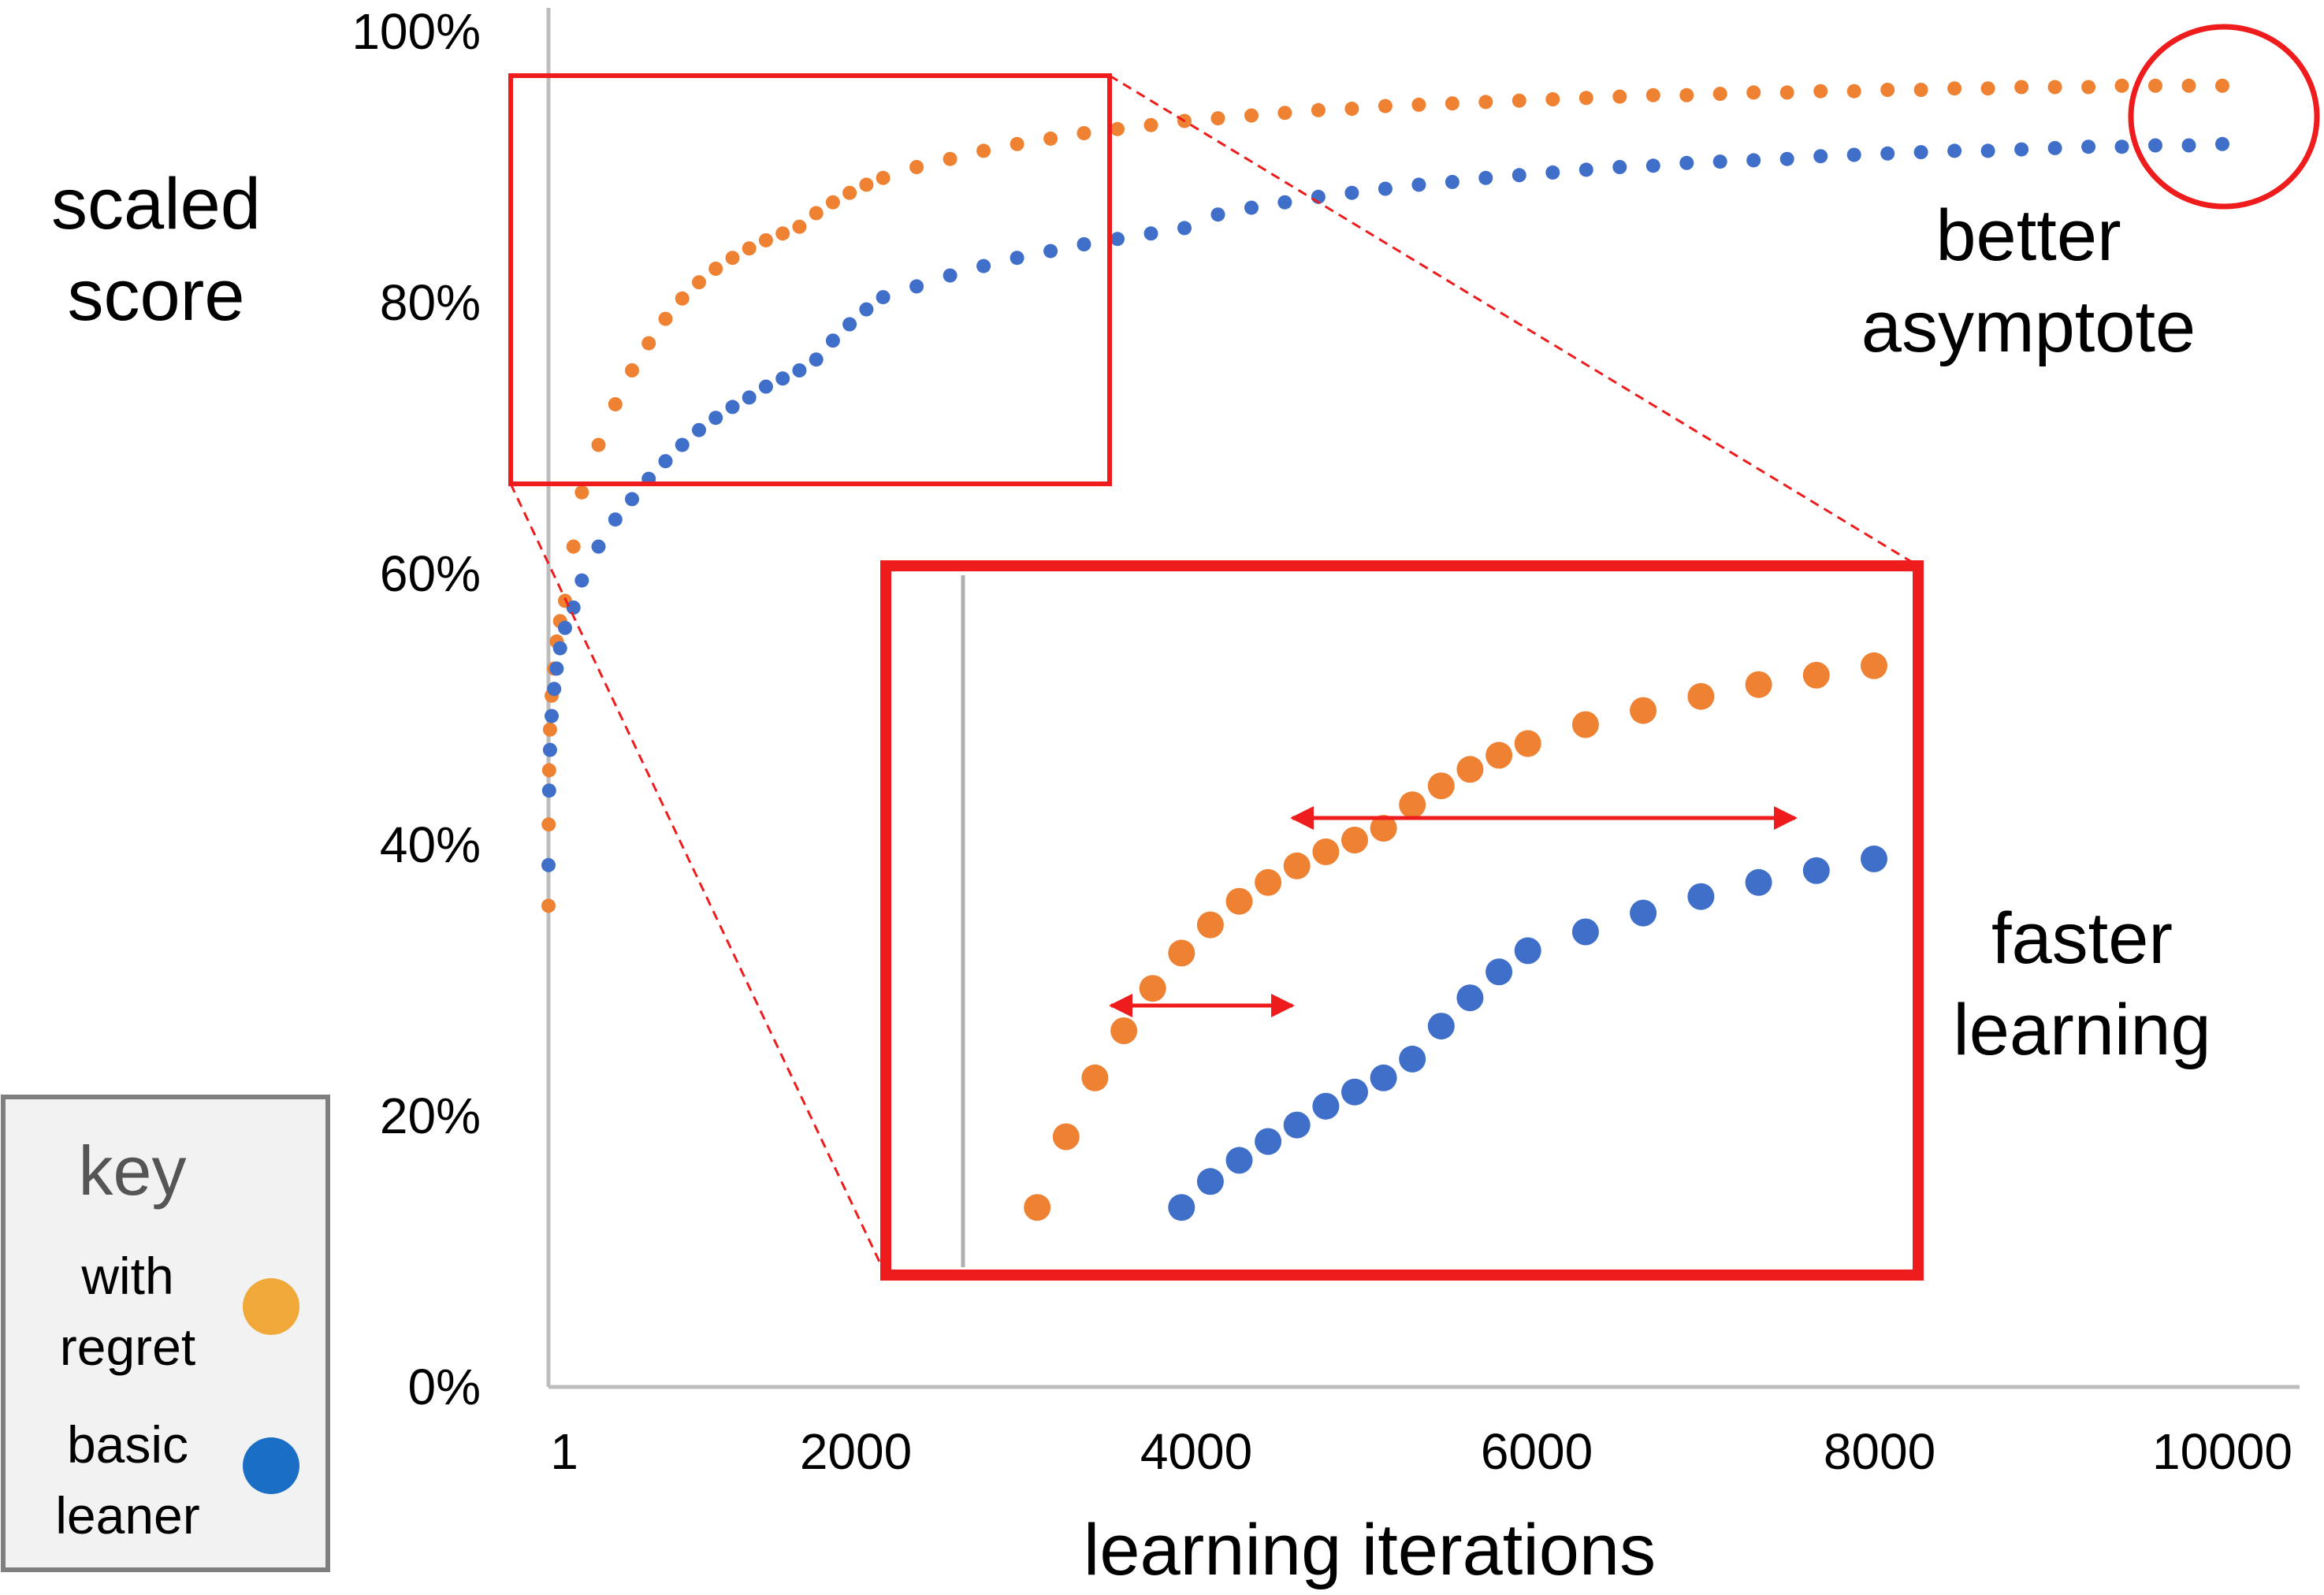 The height and width of the screenshot is (1595, 2324). Describe the element at coordinates (416, 709) in the screenshot. I see `y-tick-labels: 100% 80% 60% 40% 20% 0%` at that location.